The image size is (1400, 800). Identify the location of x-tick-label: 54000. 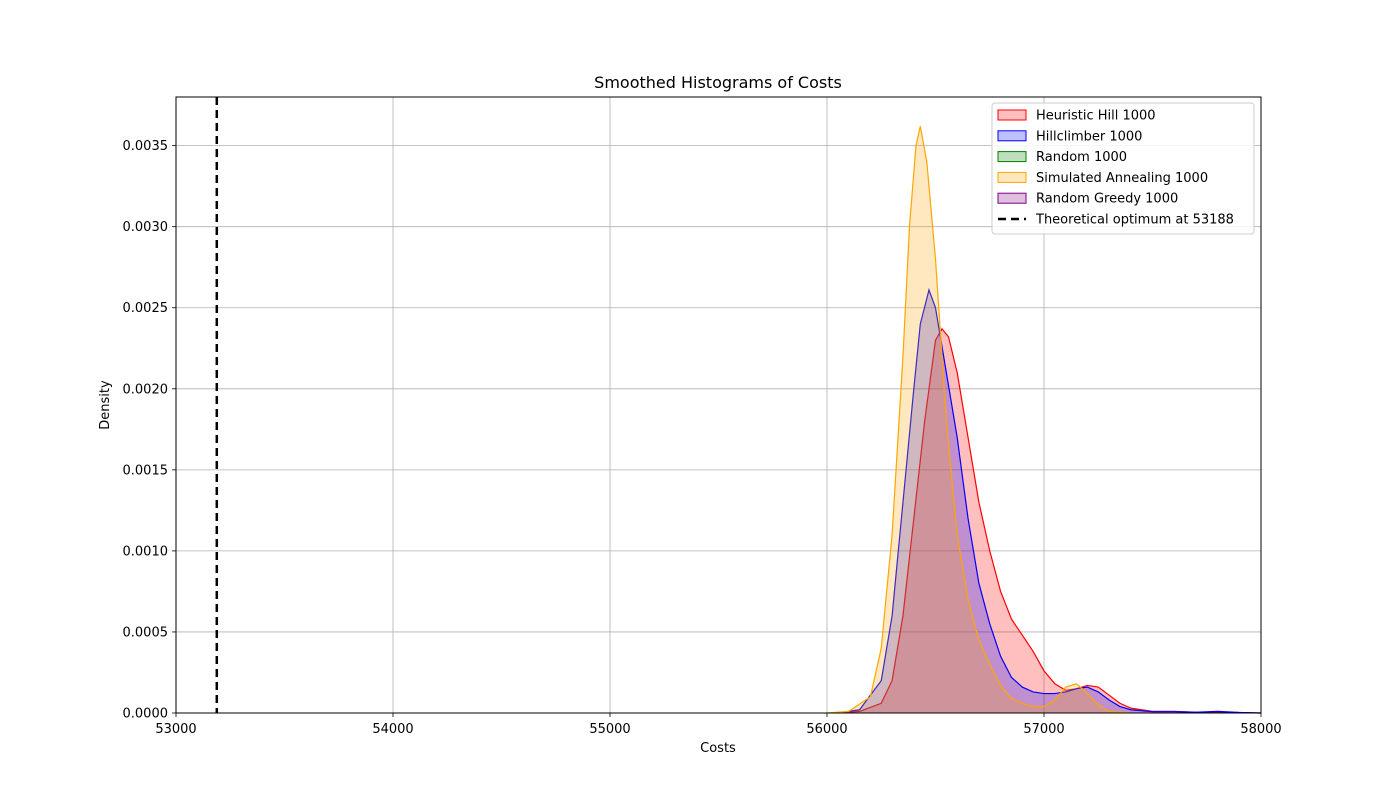
(392, 729).